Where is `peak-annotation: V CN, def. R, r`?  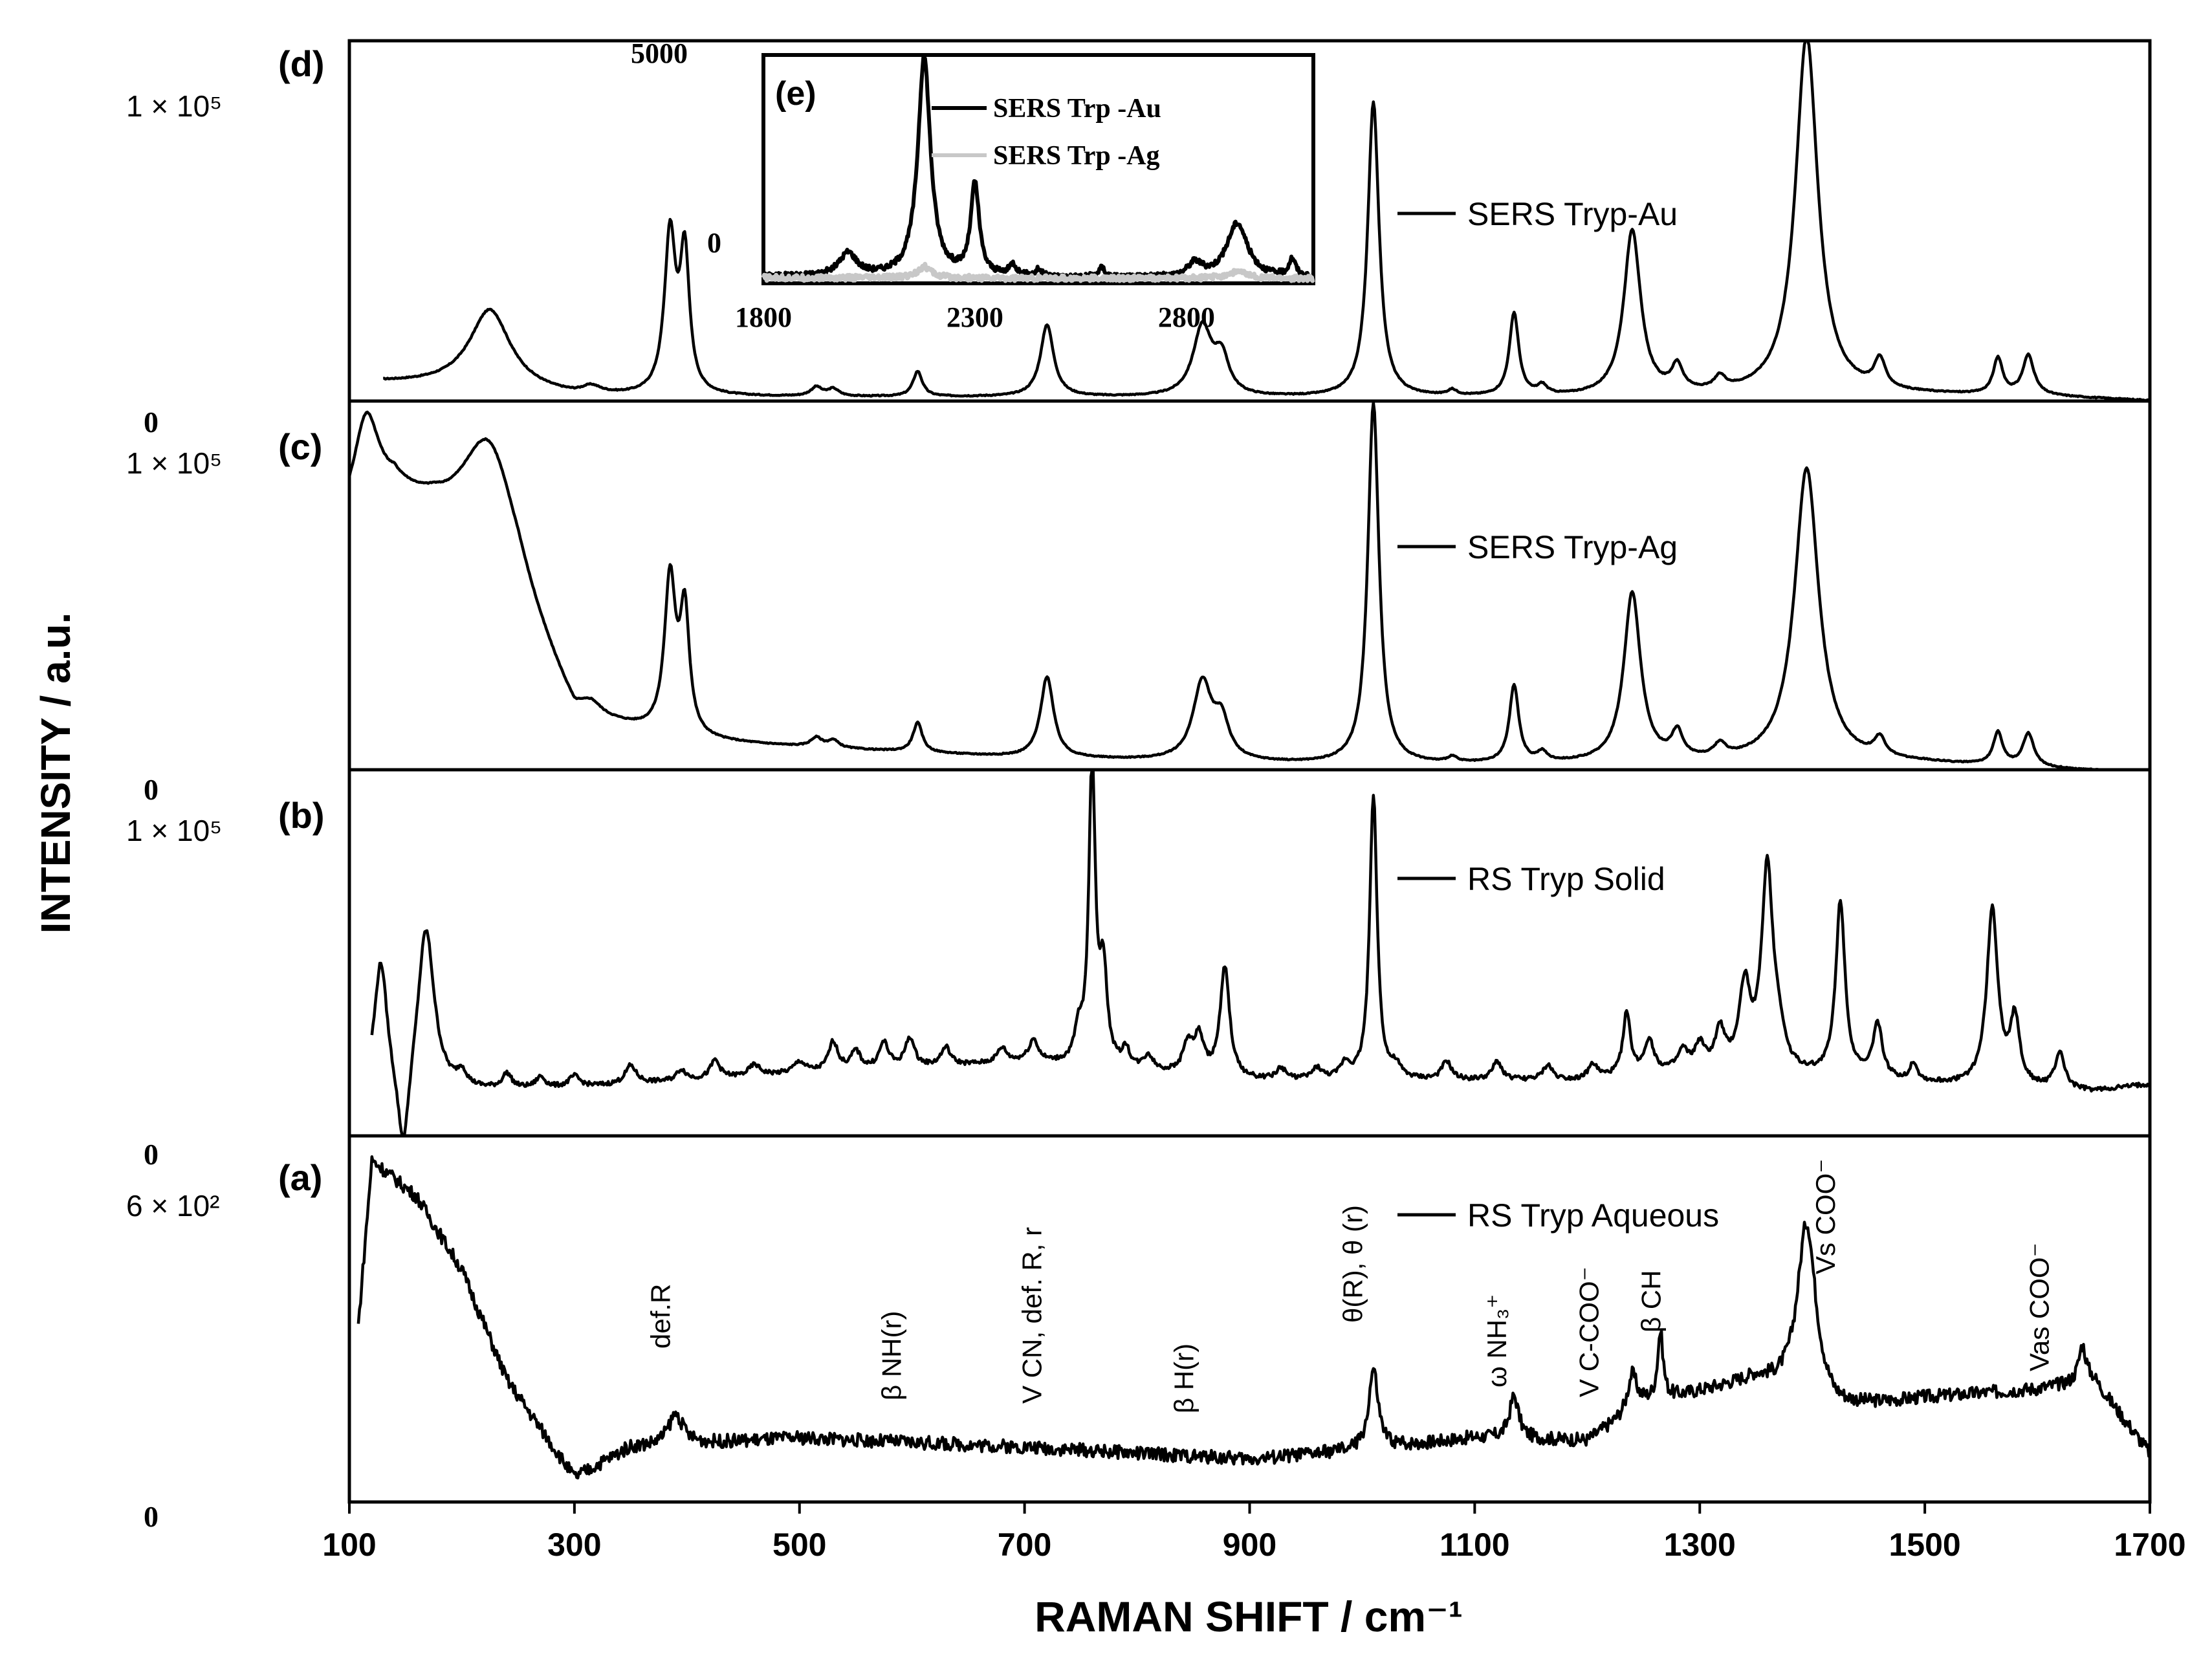
peak-annotation: V CN, def. R, r is located at coordinates (1032, 1315).